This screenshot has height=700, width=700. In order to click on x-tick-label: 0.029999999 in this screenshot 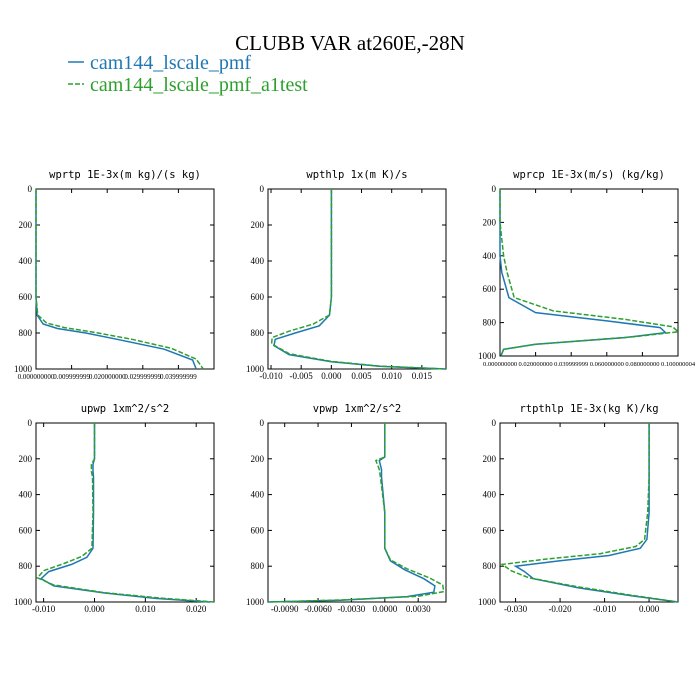, I will do `click(142, 377)`.